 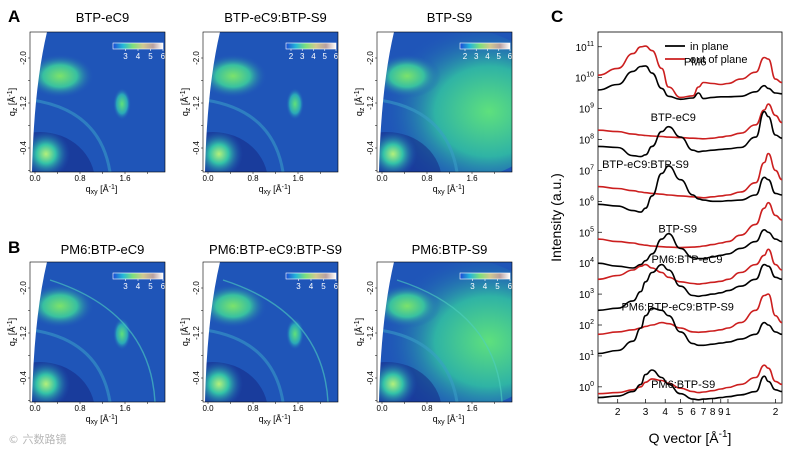 What do you see at coordinates (37, 439) in the screenshot?
I see `watermark: © 六数路镜` at bounding box center [37, 439].